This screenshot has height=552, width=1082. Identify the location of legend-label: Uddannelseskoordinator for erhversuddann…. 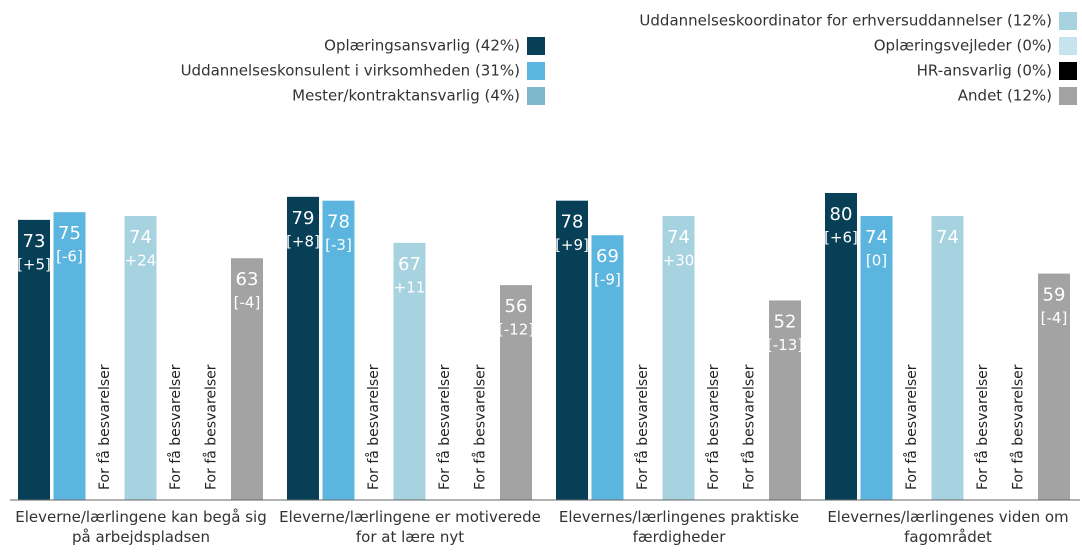
(845, 21).